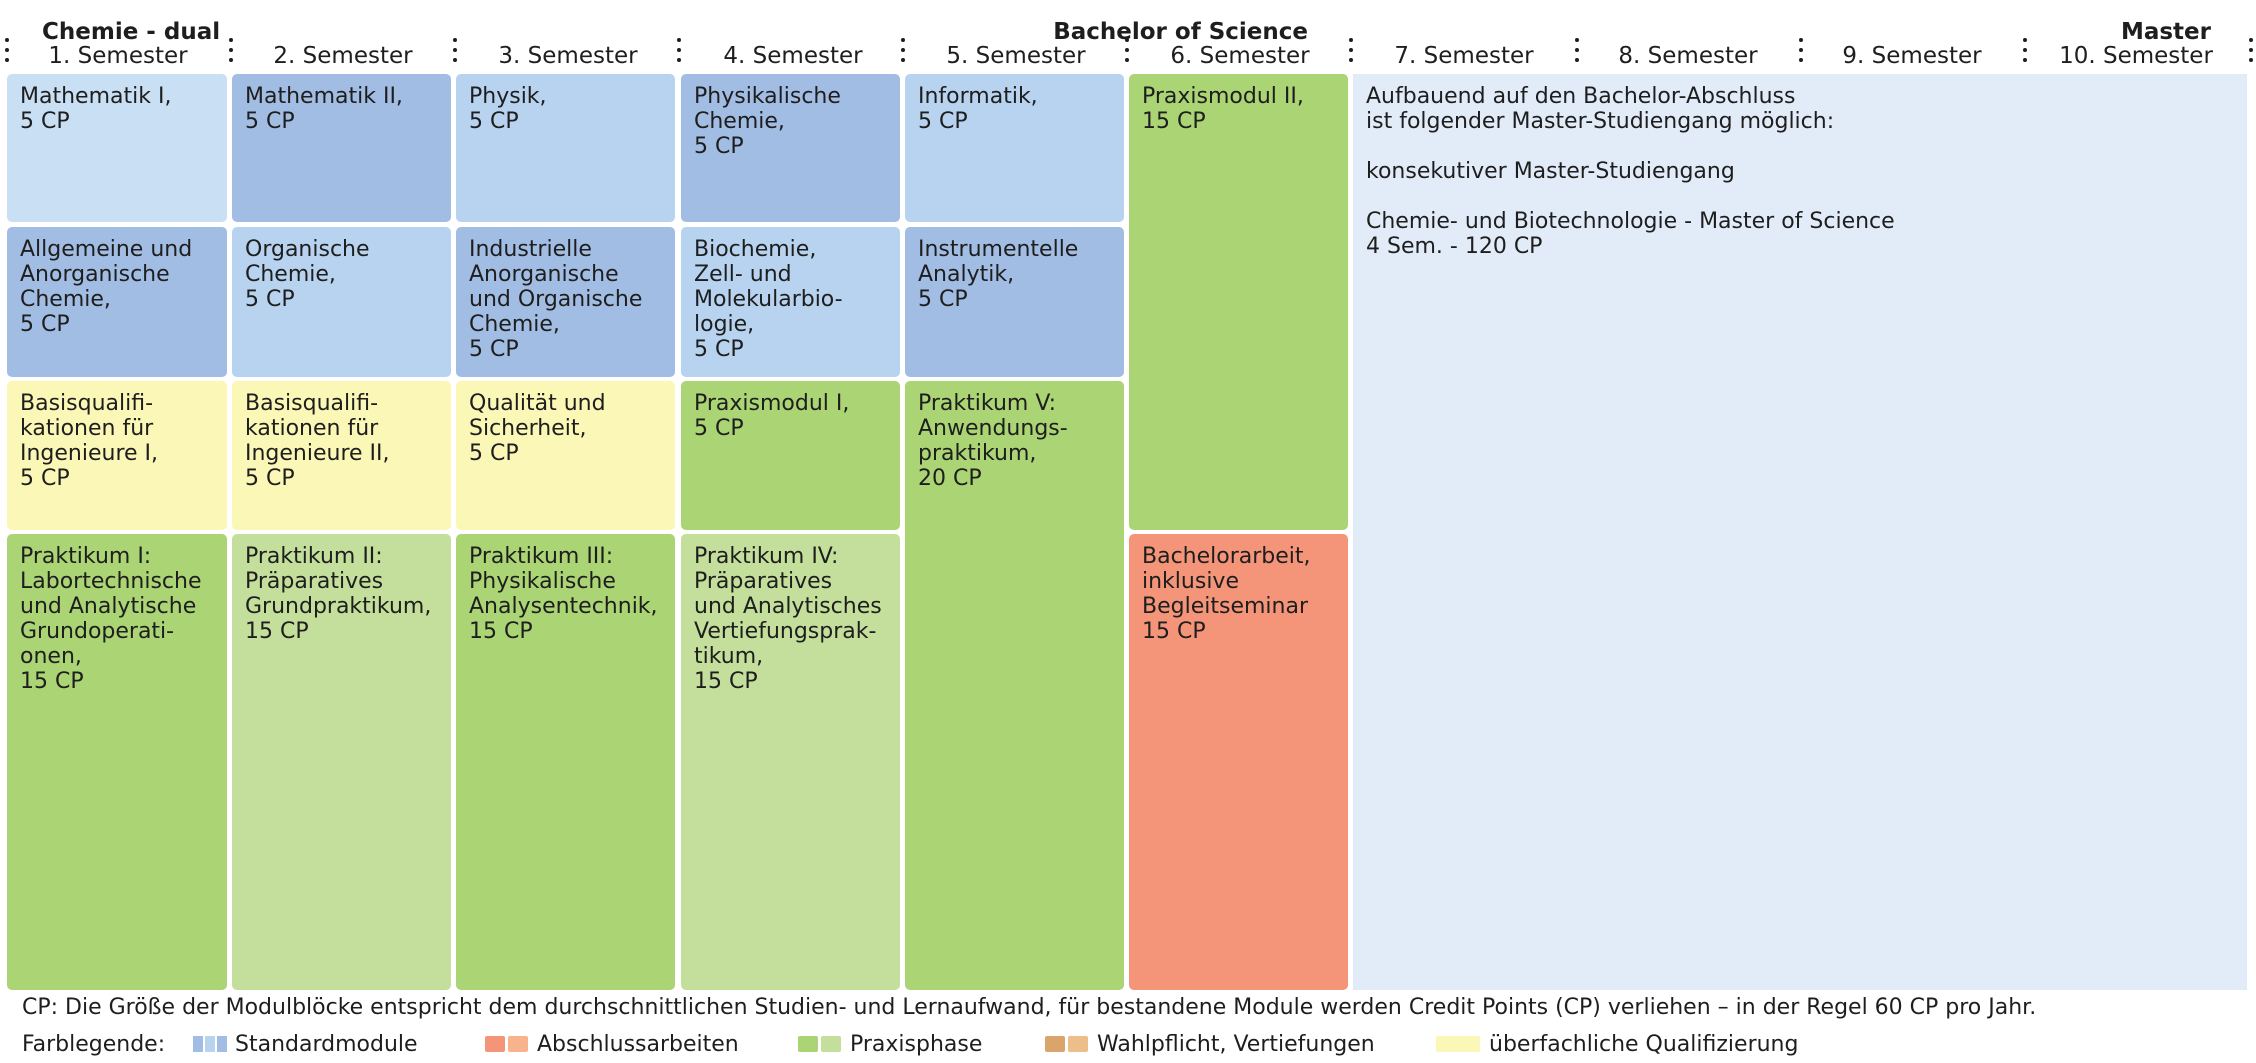 This screenshot has width=2256, height=1063. I want to click on legend-ueberfachliche-qualifizierung: überfachliche Qualifizierung, so click(1617, 1044).